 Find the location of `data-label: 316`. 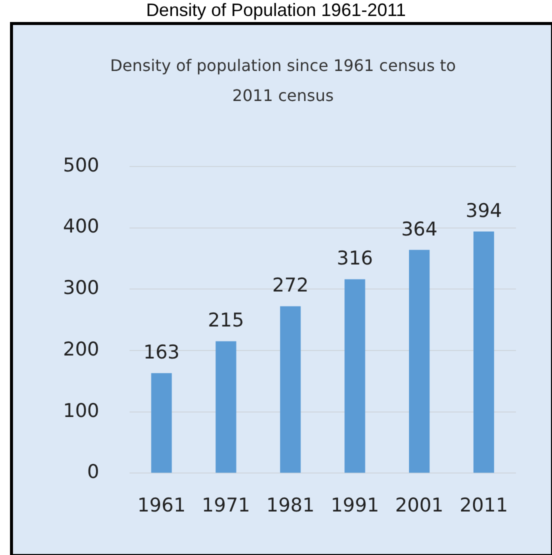

data-label: 316 is located at coordinates (354, 259).